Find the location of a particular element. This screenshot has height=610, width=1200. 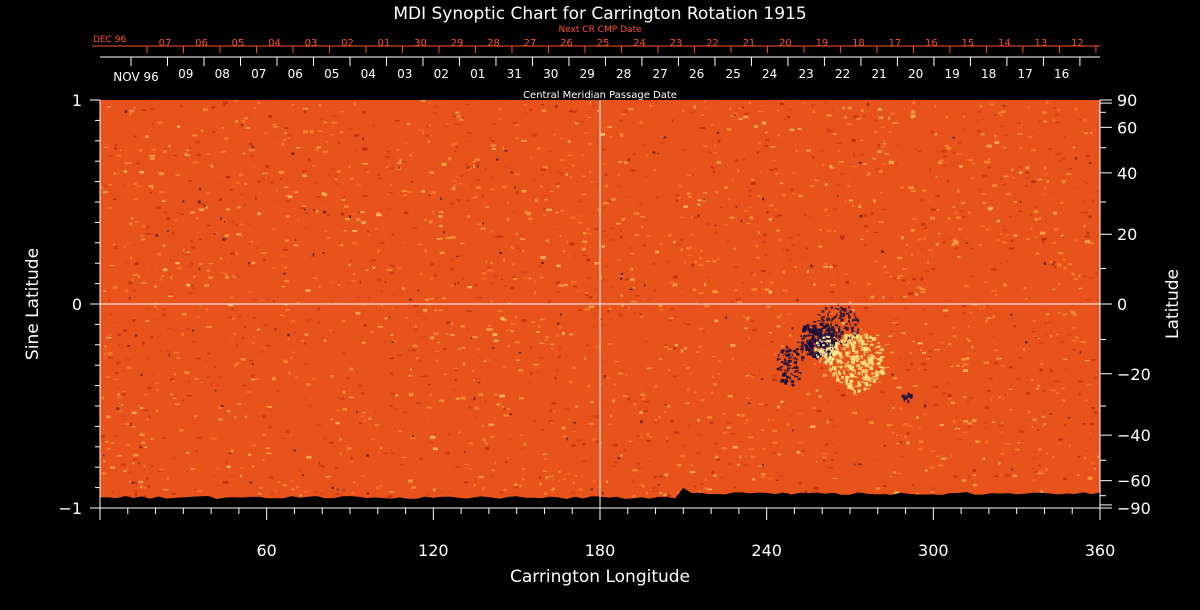

cmp-date-label: 19 is located at coordinates (952, 74).